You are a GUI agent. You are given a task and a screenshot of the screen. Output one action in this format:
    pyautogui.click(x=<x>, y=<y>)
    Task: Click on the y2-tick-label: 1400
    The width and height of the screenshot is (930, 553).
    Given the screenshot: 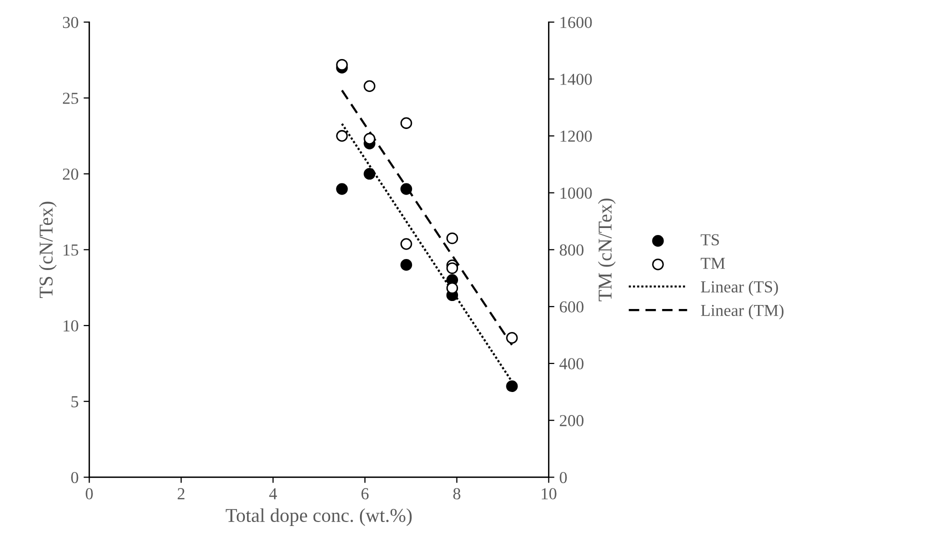 What is the action you would take?
    pyautogui.click(x=576, y=79)
    